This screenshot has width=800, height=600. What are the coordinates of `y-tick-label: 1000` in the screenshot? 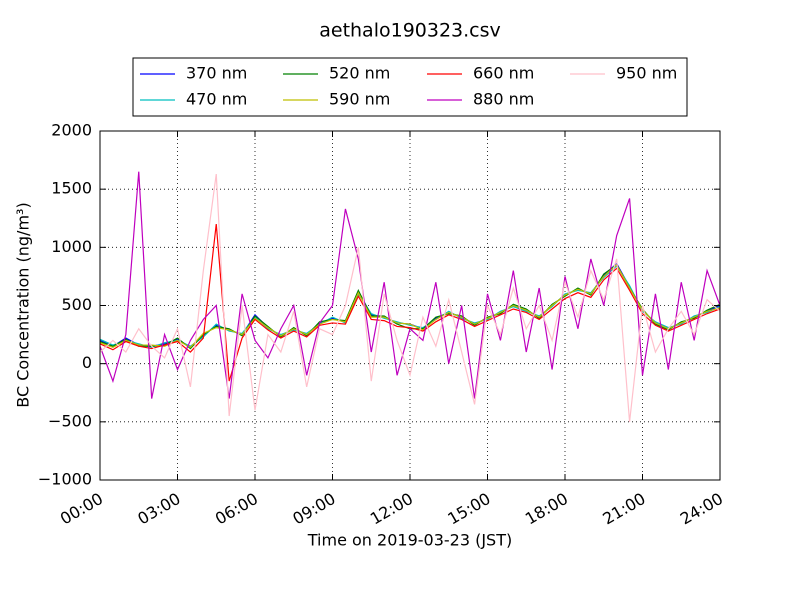 It's located at (71, 246).